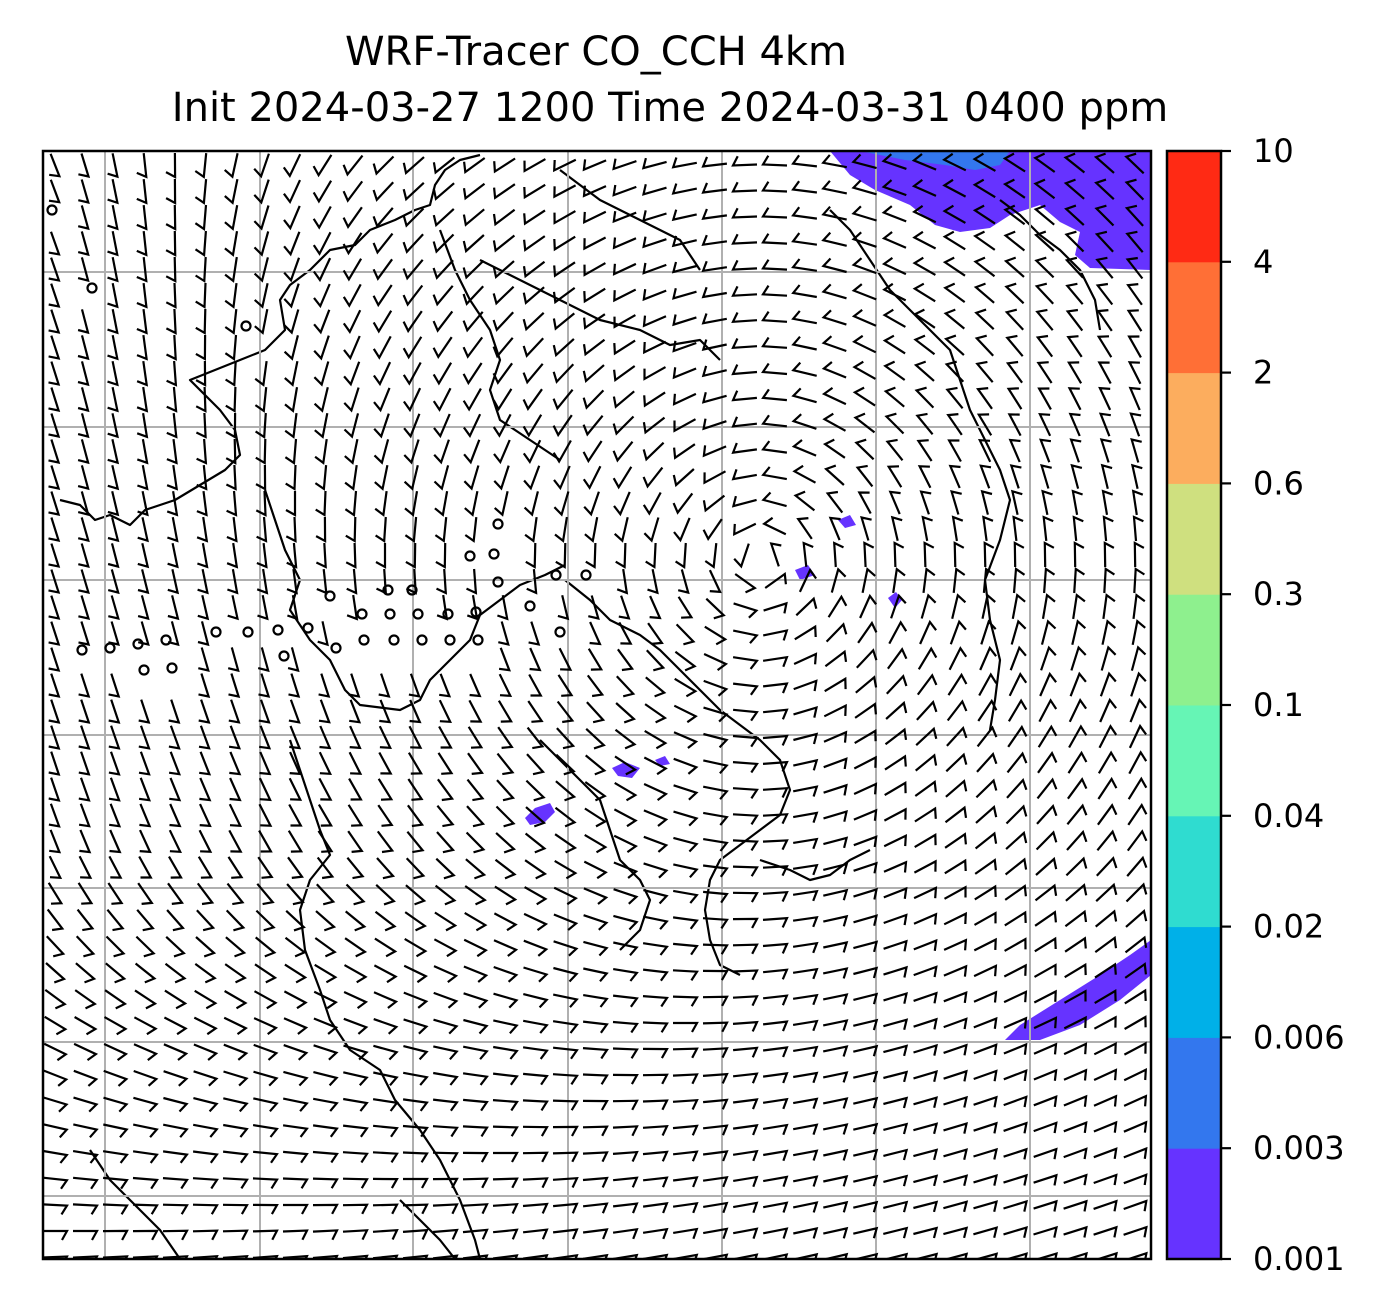  I want to click on colorbar-swatch, so click(1194, 650).